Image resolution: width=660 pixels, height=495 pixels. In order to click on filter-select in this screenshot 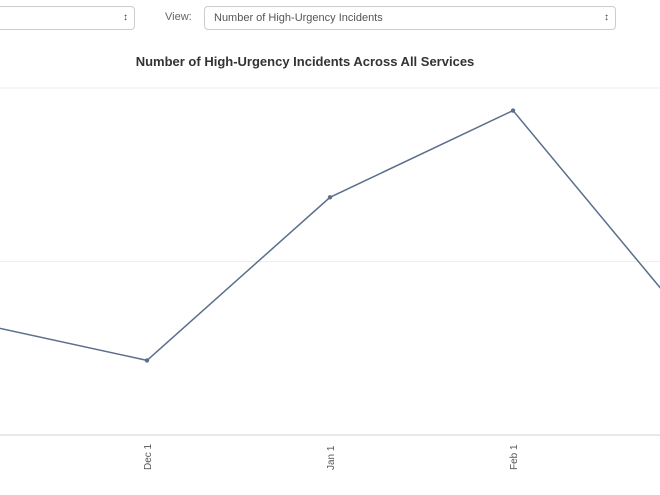, I will do `click(67, 18)`.